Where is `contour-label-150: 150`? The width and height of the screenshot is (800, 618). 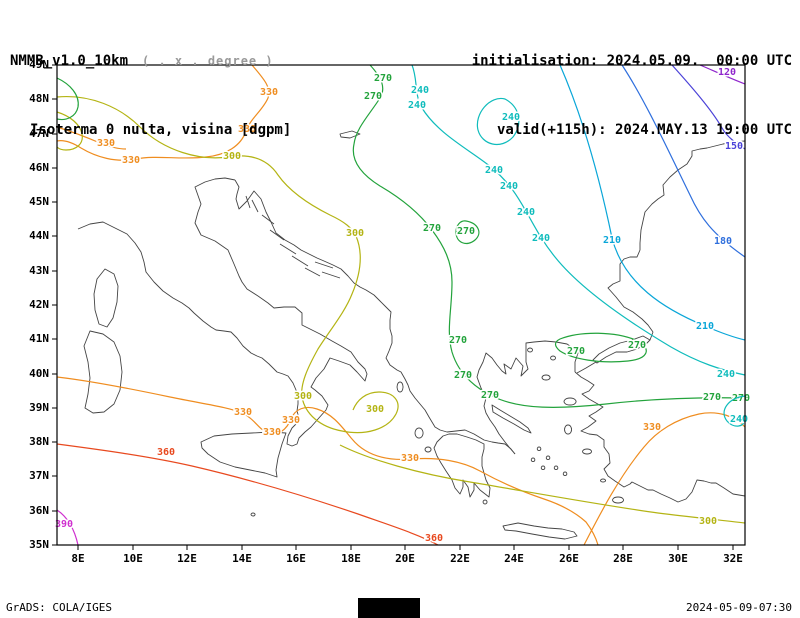 contour-label-150: 150 is located at coordinates (734, 146).